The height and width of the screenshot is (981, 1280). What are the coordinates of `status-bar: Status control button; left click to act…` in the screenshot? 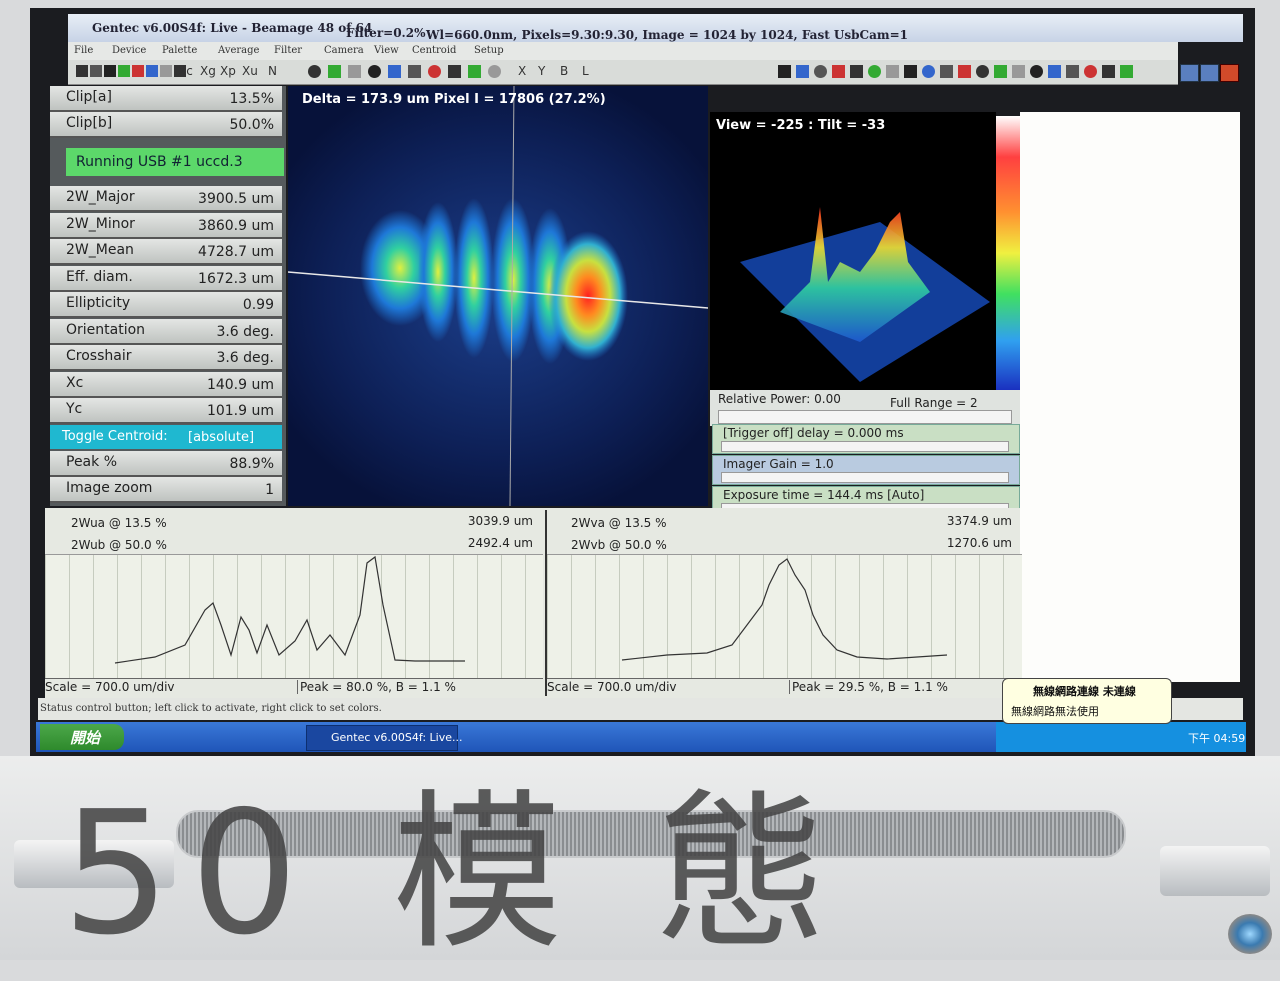 It's located at (640, 709).